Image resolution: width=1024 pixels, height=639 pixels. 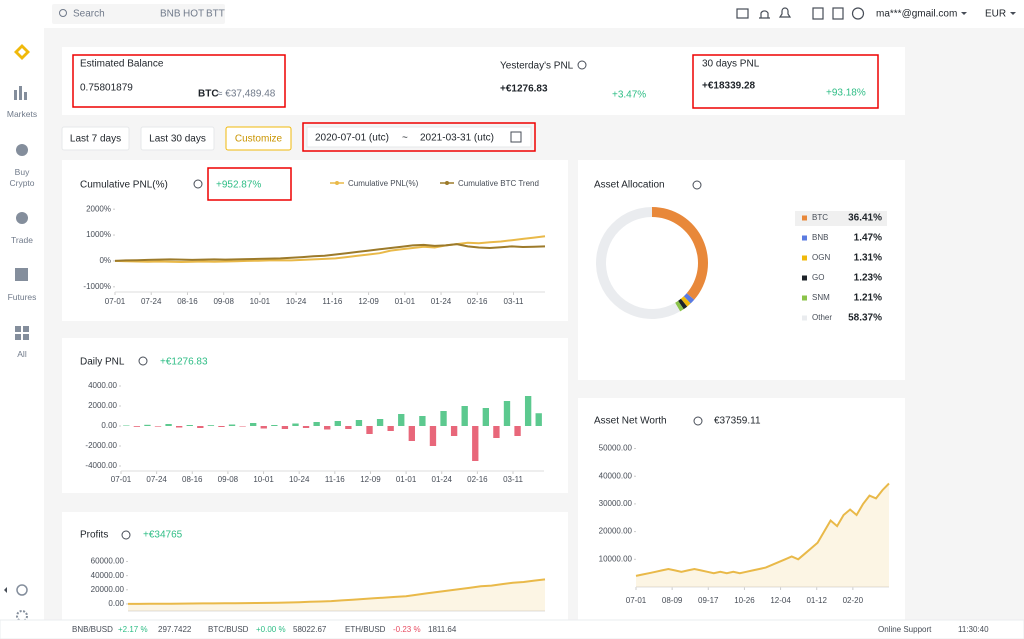 I want to click on online-support: Online Support, so click(x=905, y=629).